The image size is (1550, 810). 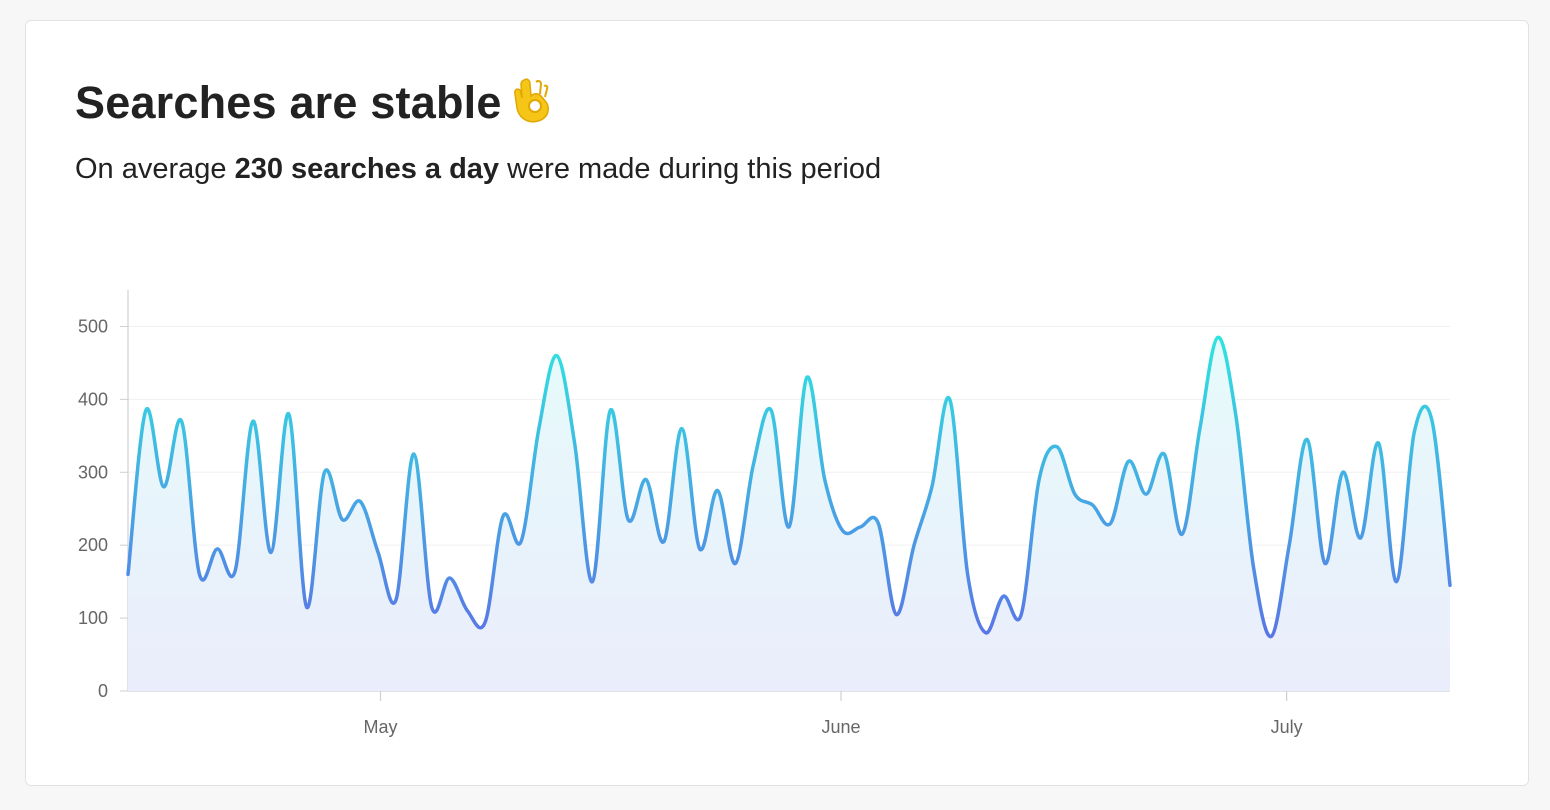 What do you see at coordinates (288, 102) in the screenshot?
I see `card-title-text: Searches are stable` at bounding box center [288, 102].